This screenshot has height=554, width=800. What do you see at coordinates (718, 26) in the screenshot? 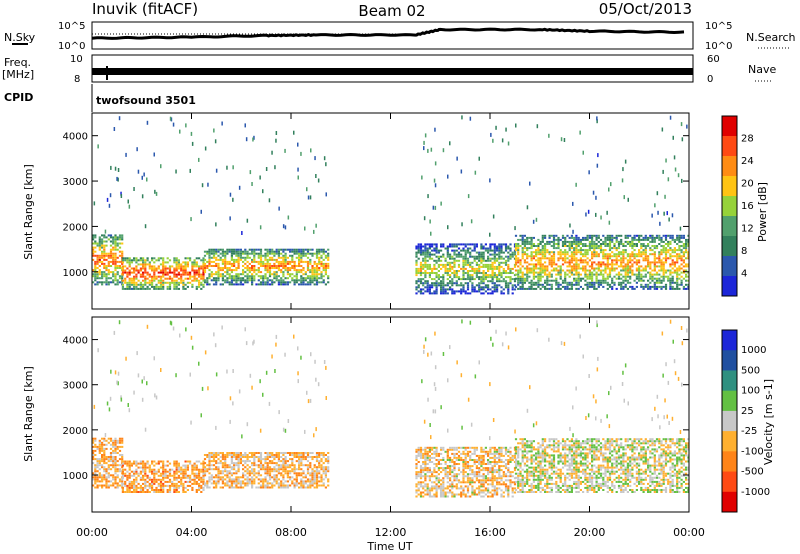
I see `noise-tick-top-right: 10^5` at bounding box center [718, 26].